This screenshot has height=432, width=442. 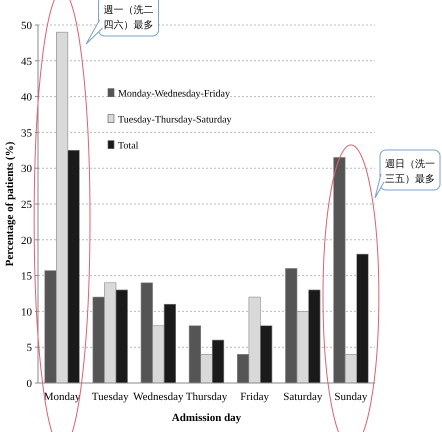 I want to click on x-tick-label: Wednesday, so click(x=158, y=397).